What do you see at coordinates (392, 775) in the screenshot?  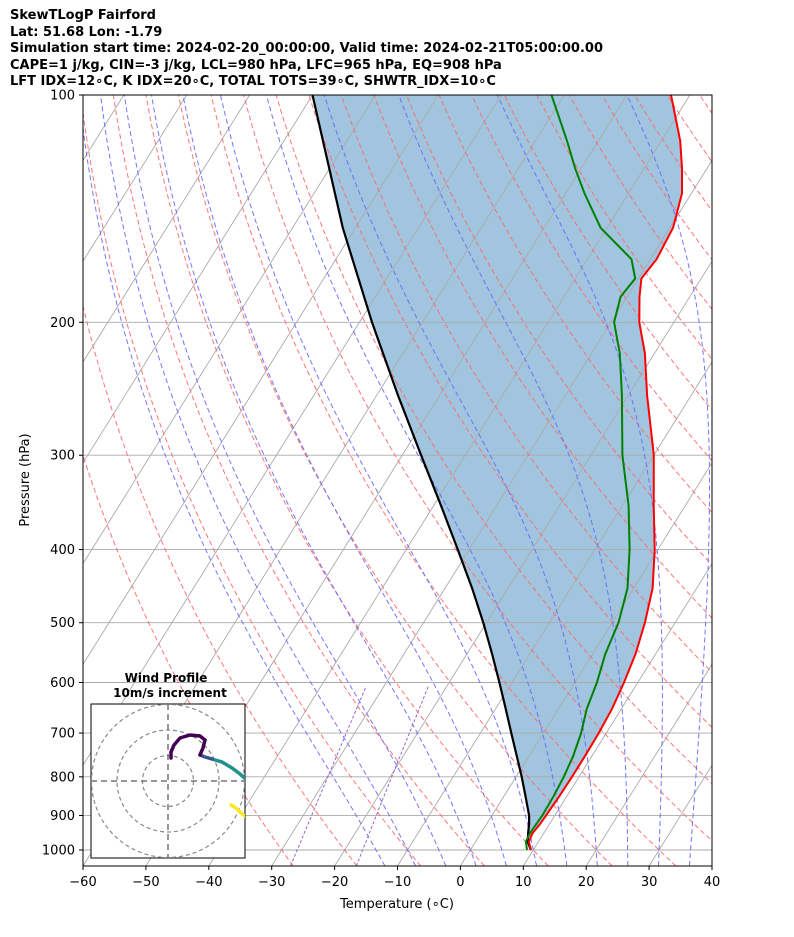 I see `mixing-ratio-line` at bounding box center [392, 775].